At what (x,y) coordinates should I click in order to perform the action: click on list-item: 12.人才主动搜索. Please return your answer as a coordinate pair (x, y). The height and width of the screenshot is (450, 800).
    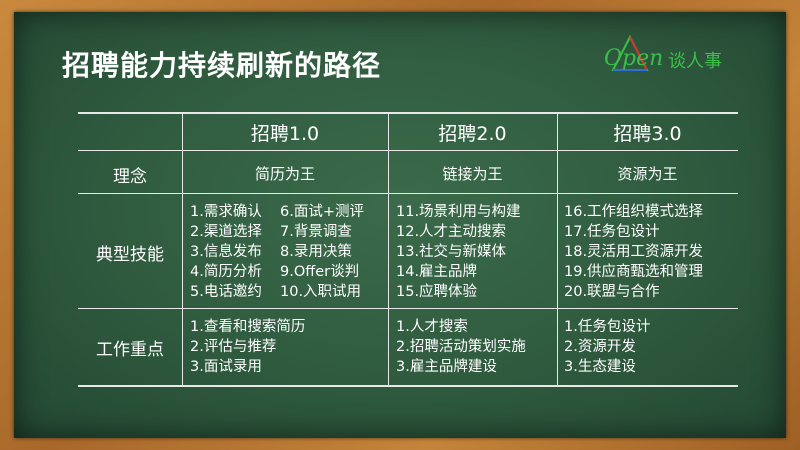
    Looking at the image, I should click on (451, 232).